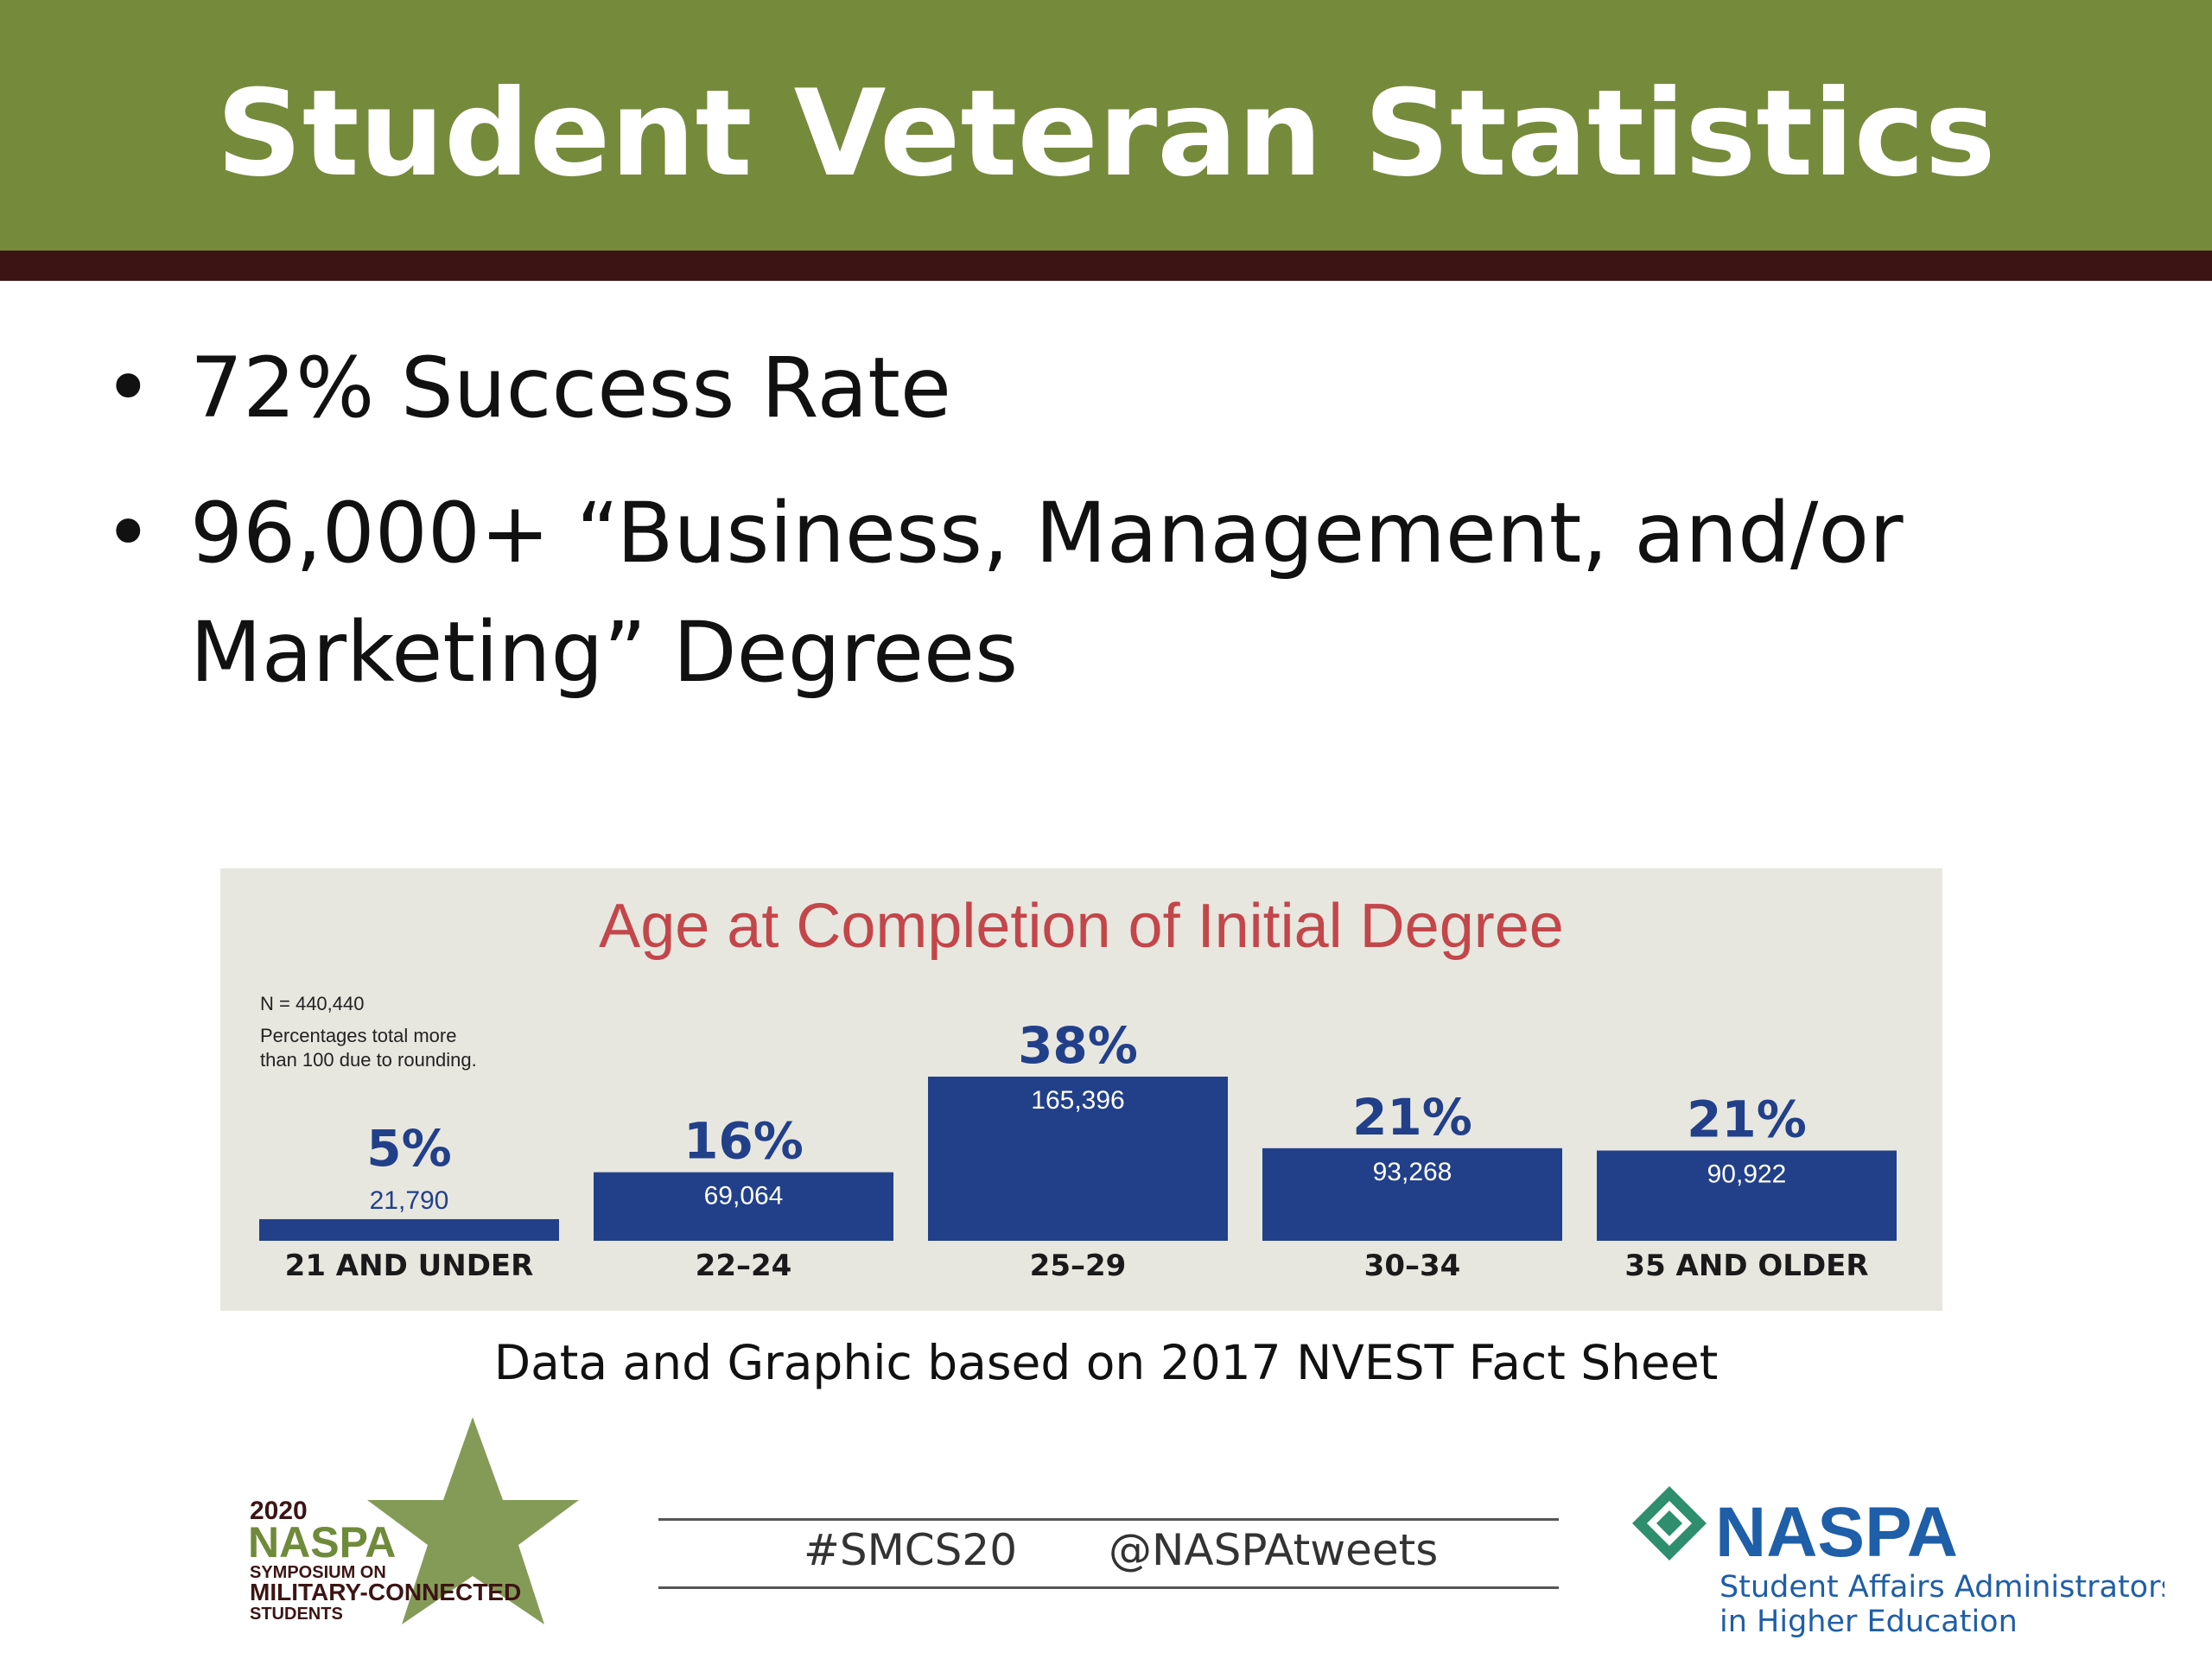 This screenshot has width=2212, height=1659. Describe the element at coordinates (473, 1520) in the screenshot. I see `star-icon` at that location.